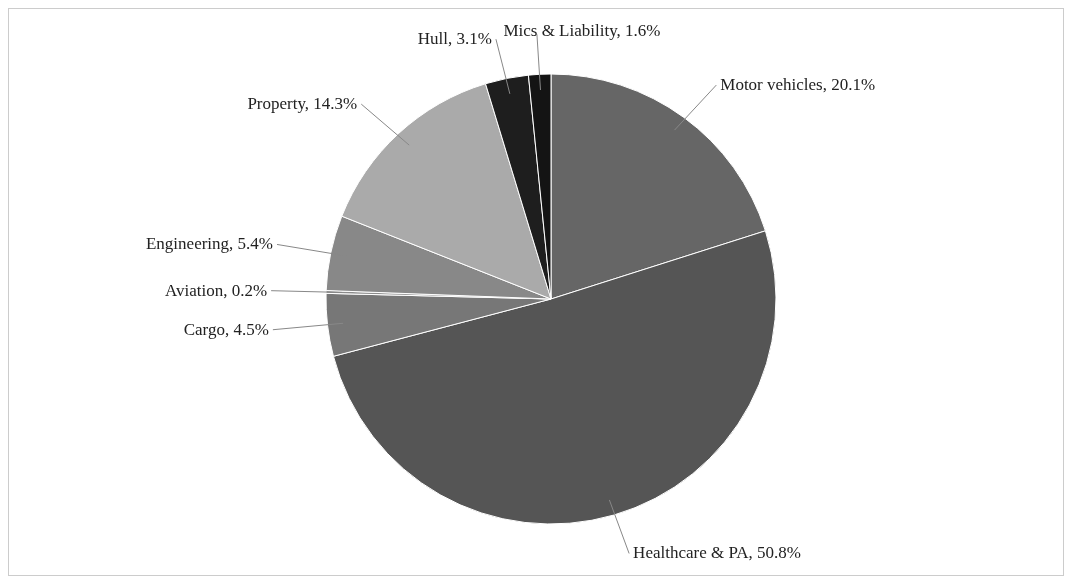  What do you see at coordinates (209, 244) in the screenshot?
I see `slice-label: Engineering, 5.4%` at bounding box center [209, 244].